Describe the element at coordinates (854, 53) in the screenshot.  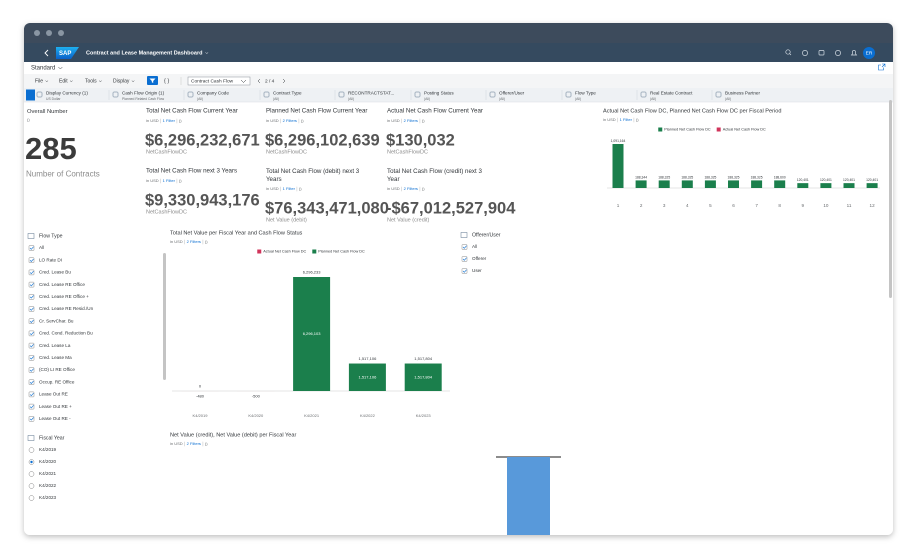
I see `notification-icon` at that location.